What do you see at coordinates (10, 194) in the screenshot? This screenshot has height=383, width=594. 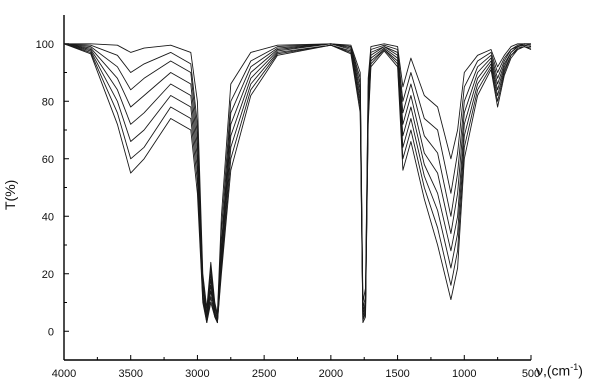 I see `y-axis-label: T(%)` at bounding box center [10, 194].